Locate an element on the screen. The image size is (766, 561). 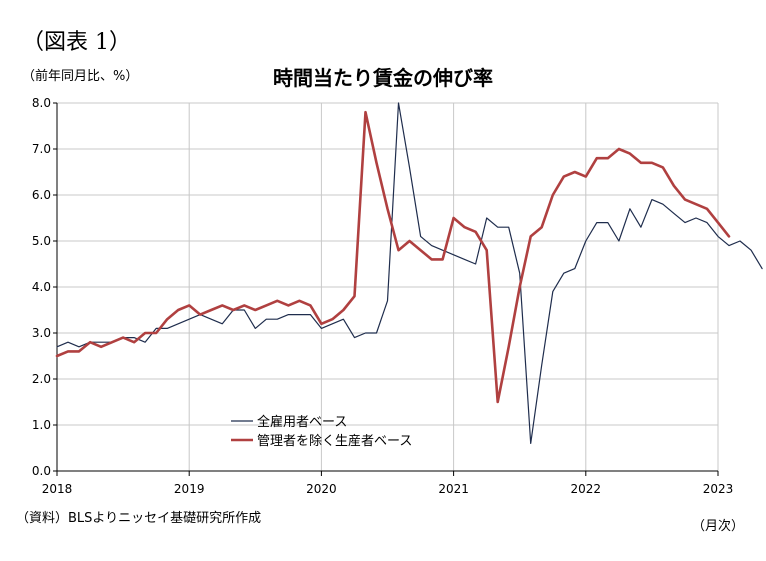
figure-label: （図表 1） is located at coordinates (76, 42).